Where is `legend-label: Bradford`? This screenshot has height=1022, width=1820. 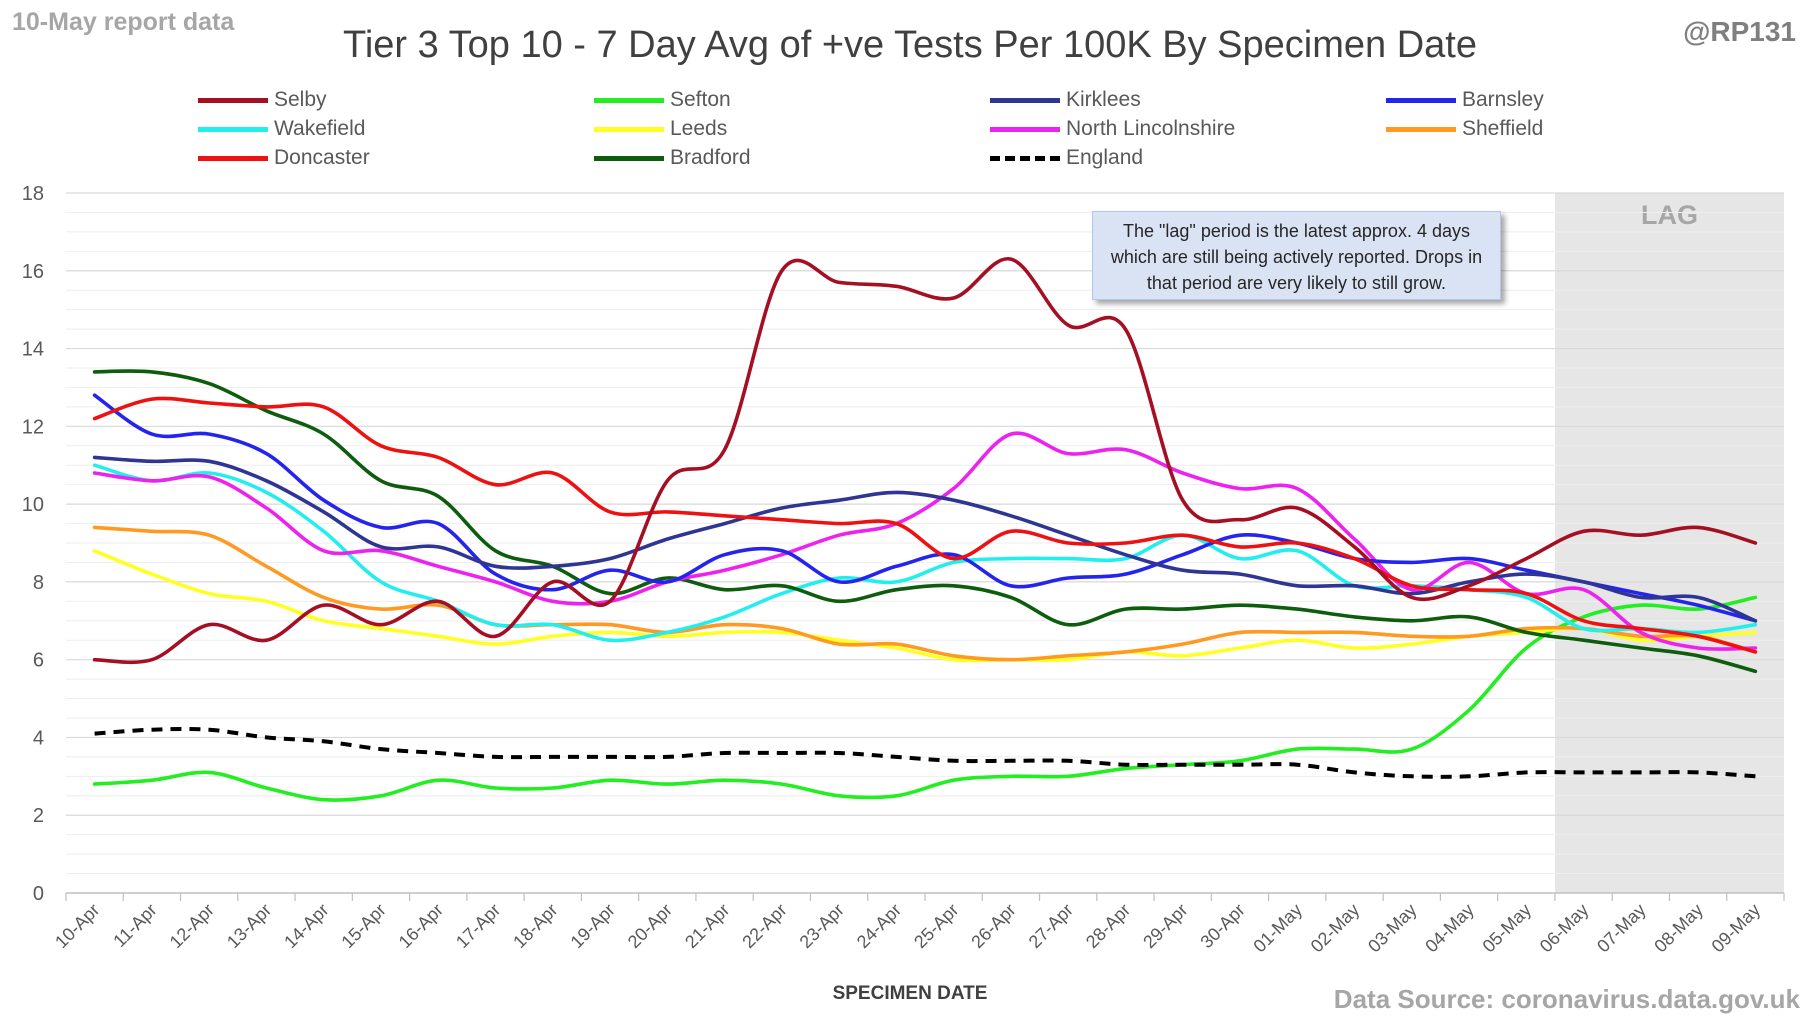
legend-label: Bradford is located at coordinates (710, 157).